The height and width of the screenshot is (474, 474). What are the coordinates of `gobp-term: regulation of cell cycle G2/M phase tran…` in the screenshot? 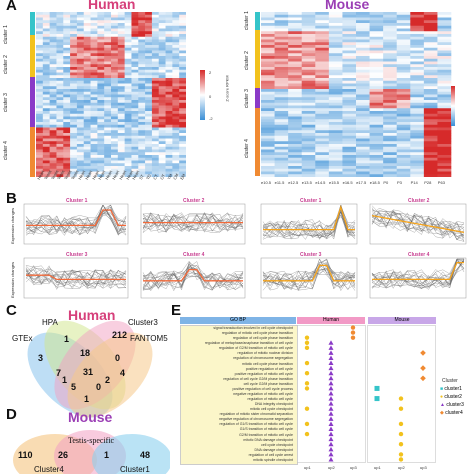 It's located at (258, 378).